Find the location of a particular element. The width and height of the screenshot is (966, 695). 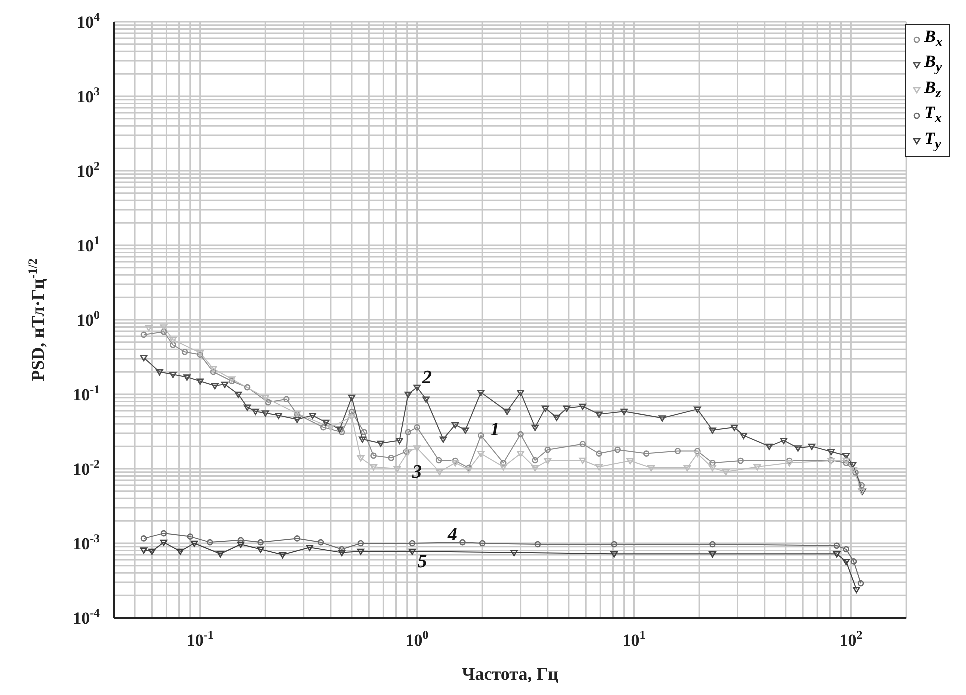

y-tick-label: 10$^{0}$ is located at coordinates (88, 319).